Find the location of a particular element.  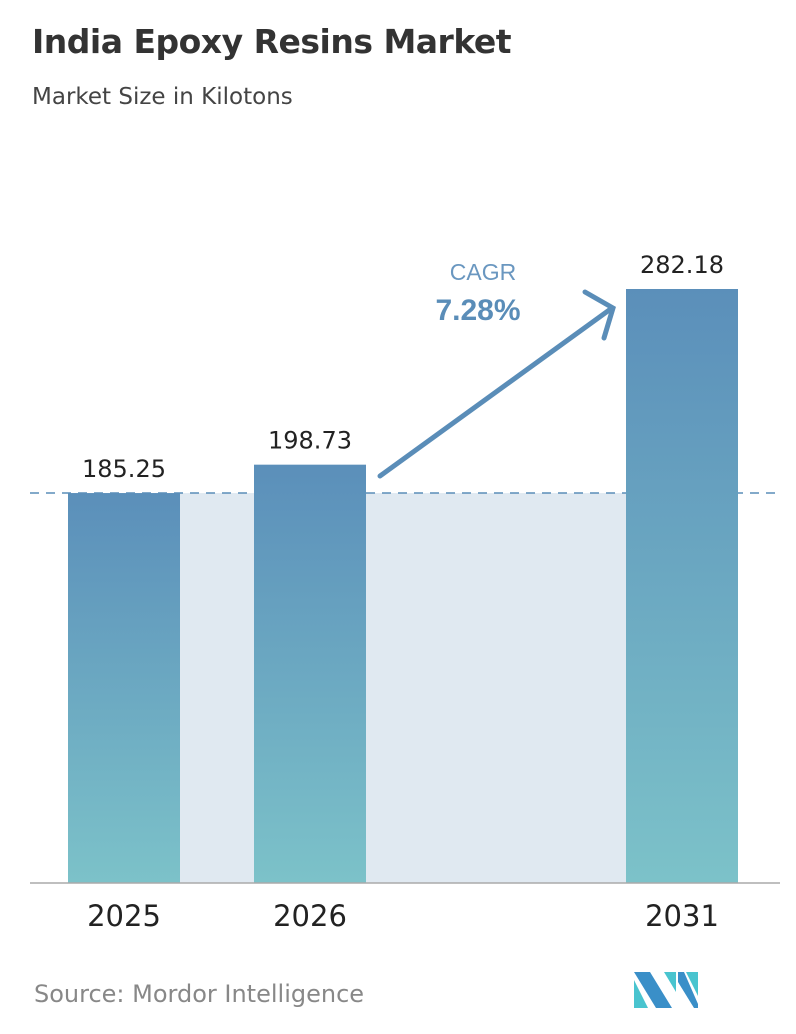

bar-2031 is located at coordinates (682, 586).